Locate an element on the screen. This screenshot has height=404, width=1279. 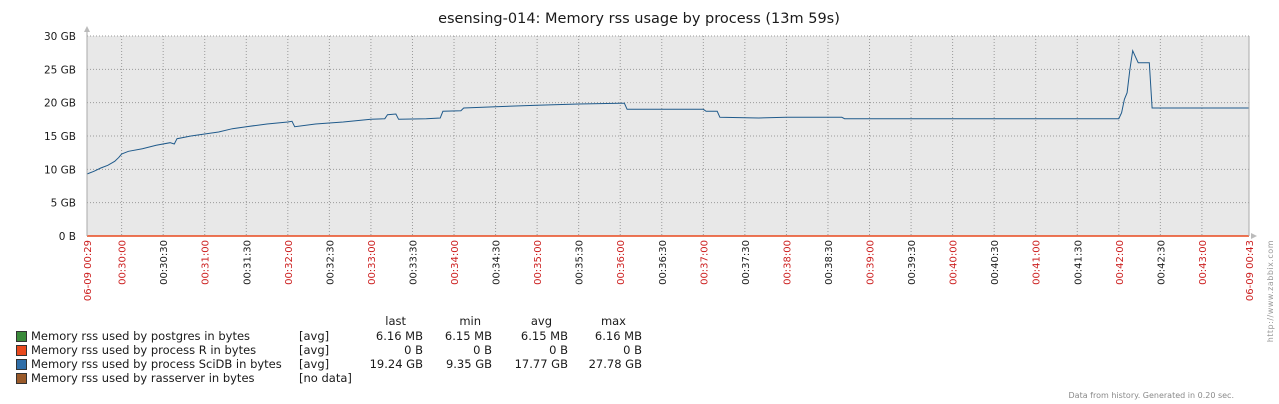
y-tick-label: 25 GB is located at coordinates (60, 70).